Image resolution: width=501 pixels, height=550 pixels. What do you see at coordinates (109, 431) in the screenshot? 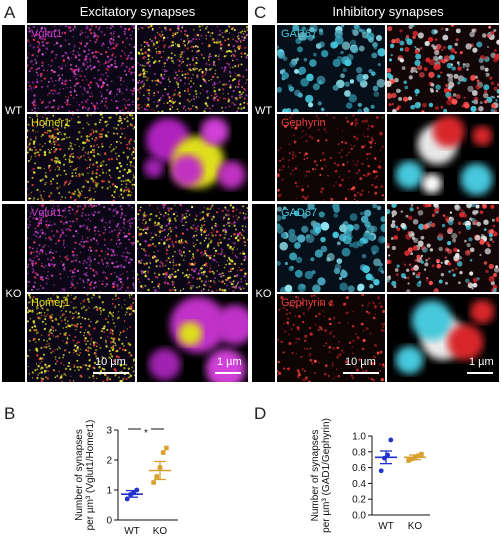
I see `y-tick-label: 3` at bounding box center [109, 431].